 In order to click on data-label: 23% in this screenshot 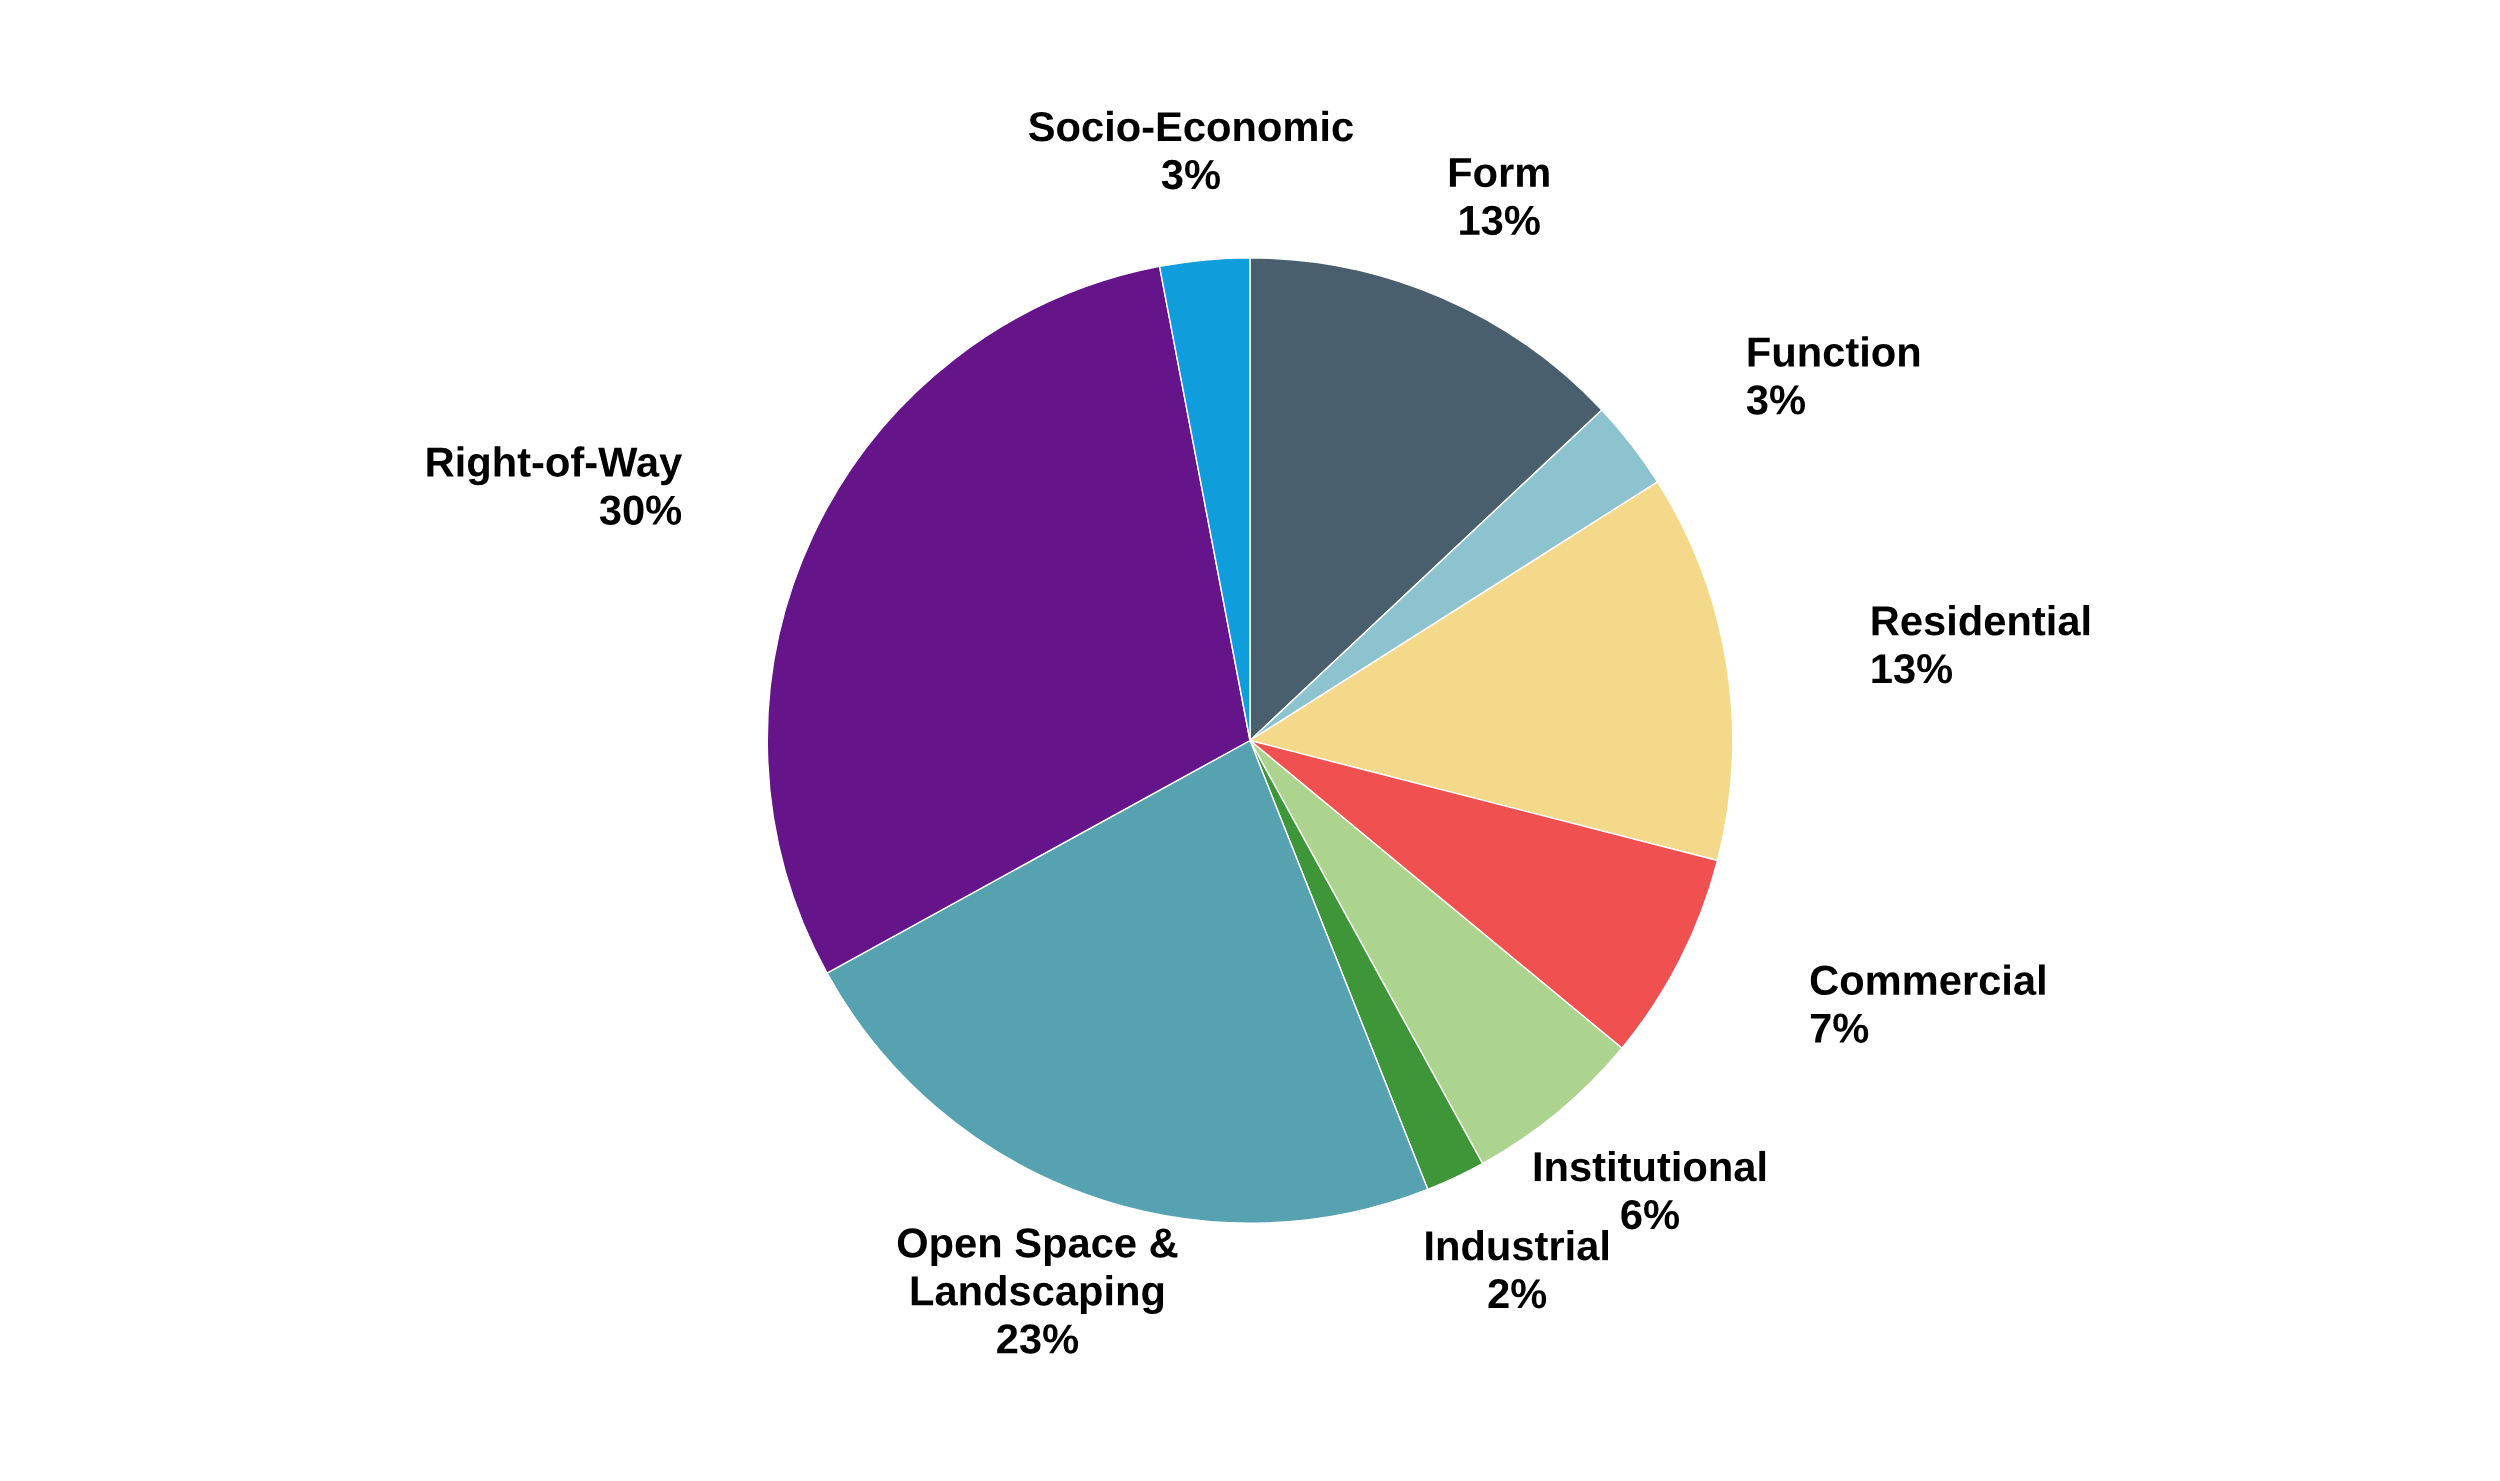, I will do `click(1038, 1339)`.